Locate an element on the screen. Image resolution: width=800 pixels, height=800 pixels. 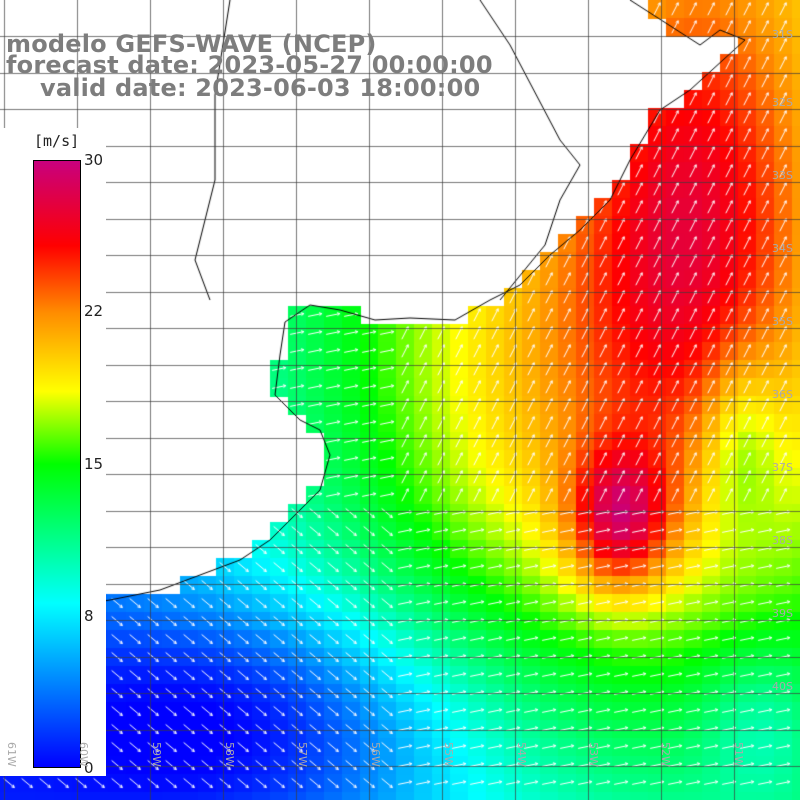
lon-label: 56W is located at coordinates (375, 754).